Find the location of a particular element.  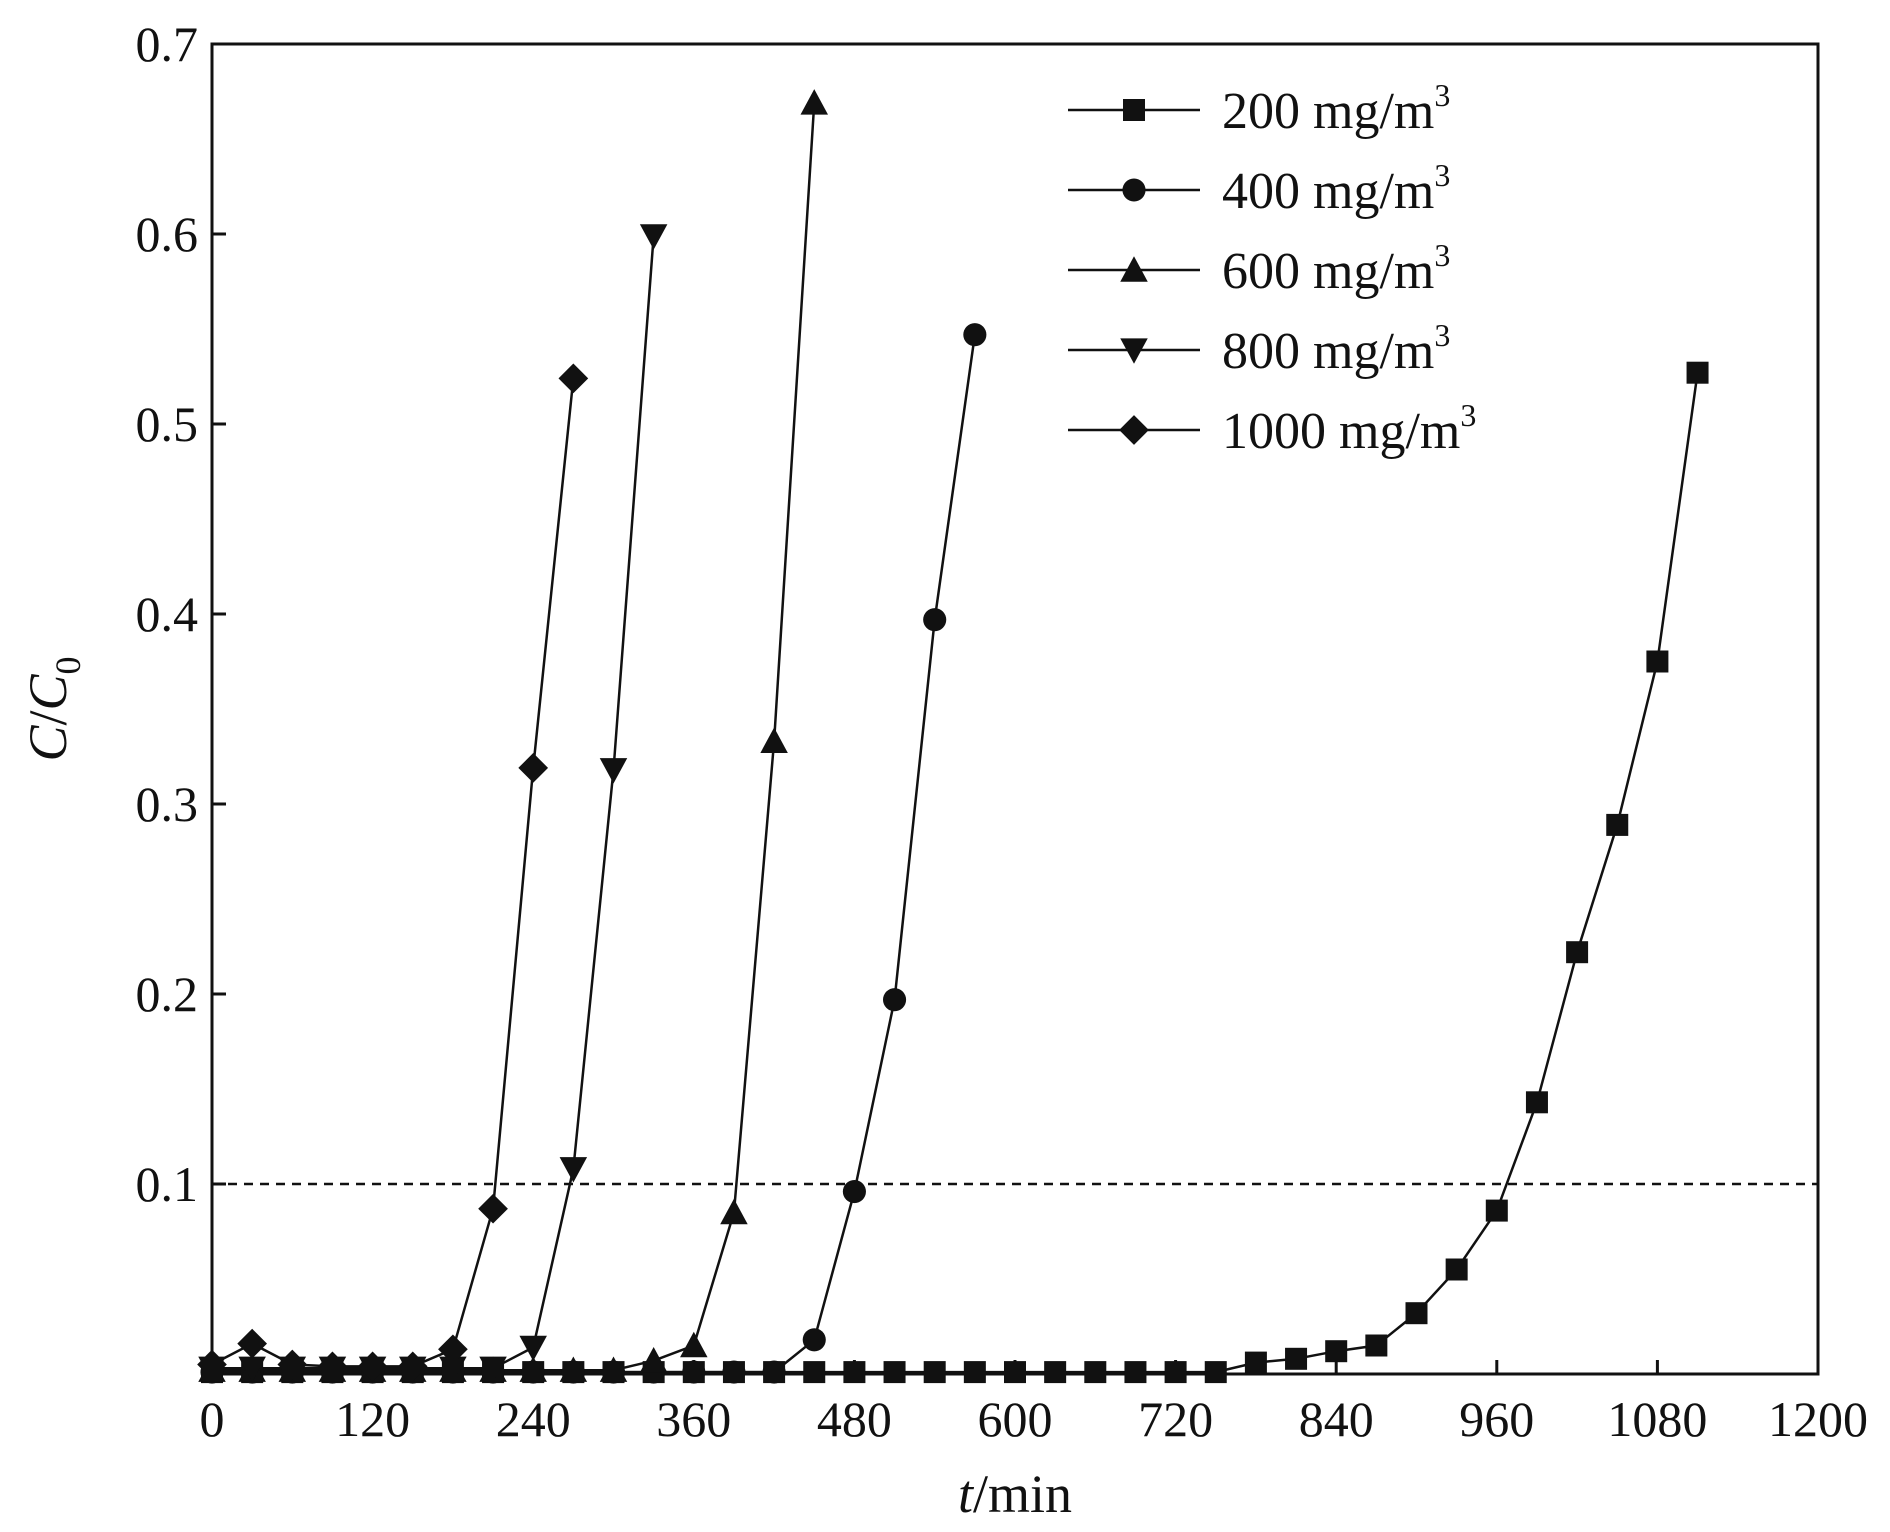

y-tick-label: 0.1 is located at coordinates (167, 1184).